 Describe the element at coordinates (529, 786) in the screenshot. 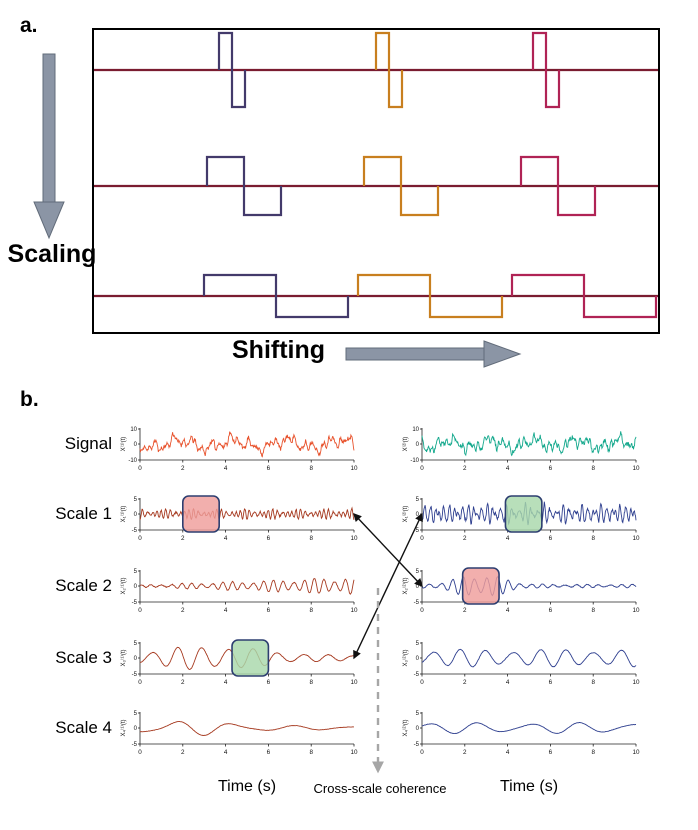

I see `time-axis-label-right: Time (s)` at that location.